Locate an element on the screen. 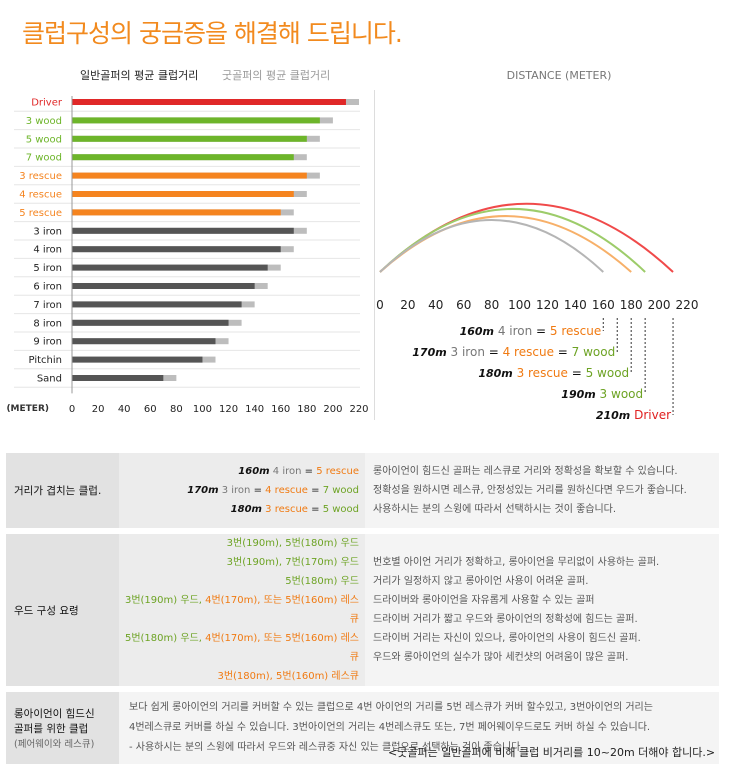 The width and height of the screenshot is (743, 770). footer-note: <굿골퍼는 일반골퍼에 비해 클럽 비거리를 10~20m 더해야 합니다.> is located at coordinates (552, 752).